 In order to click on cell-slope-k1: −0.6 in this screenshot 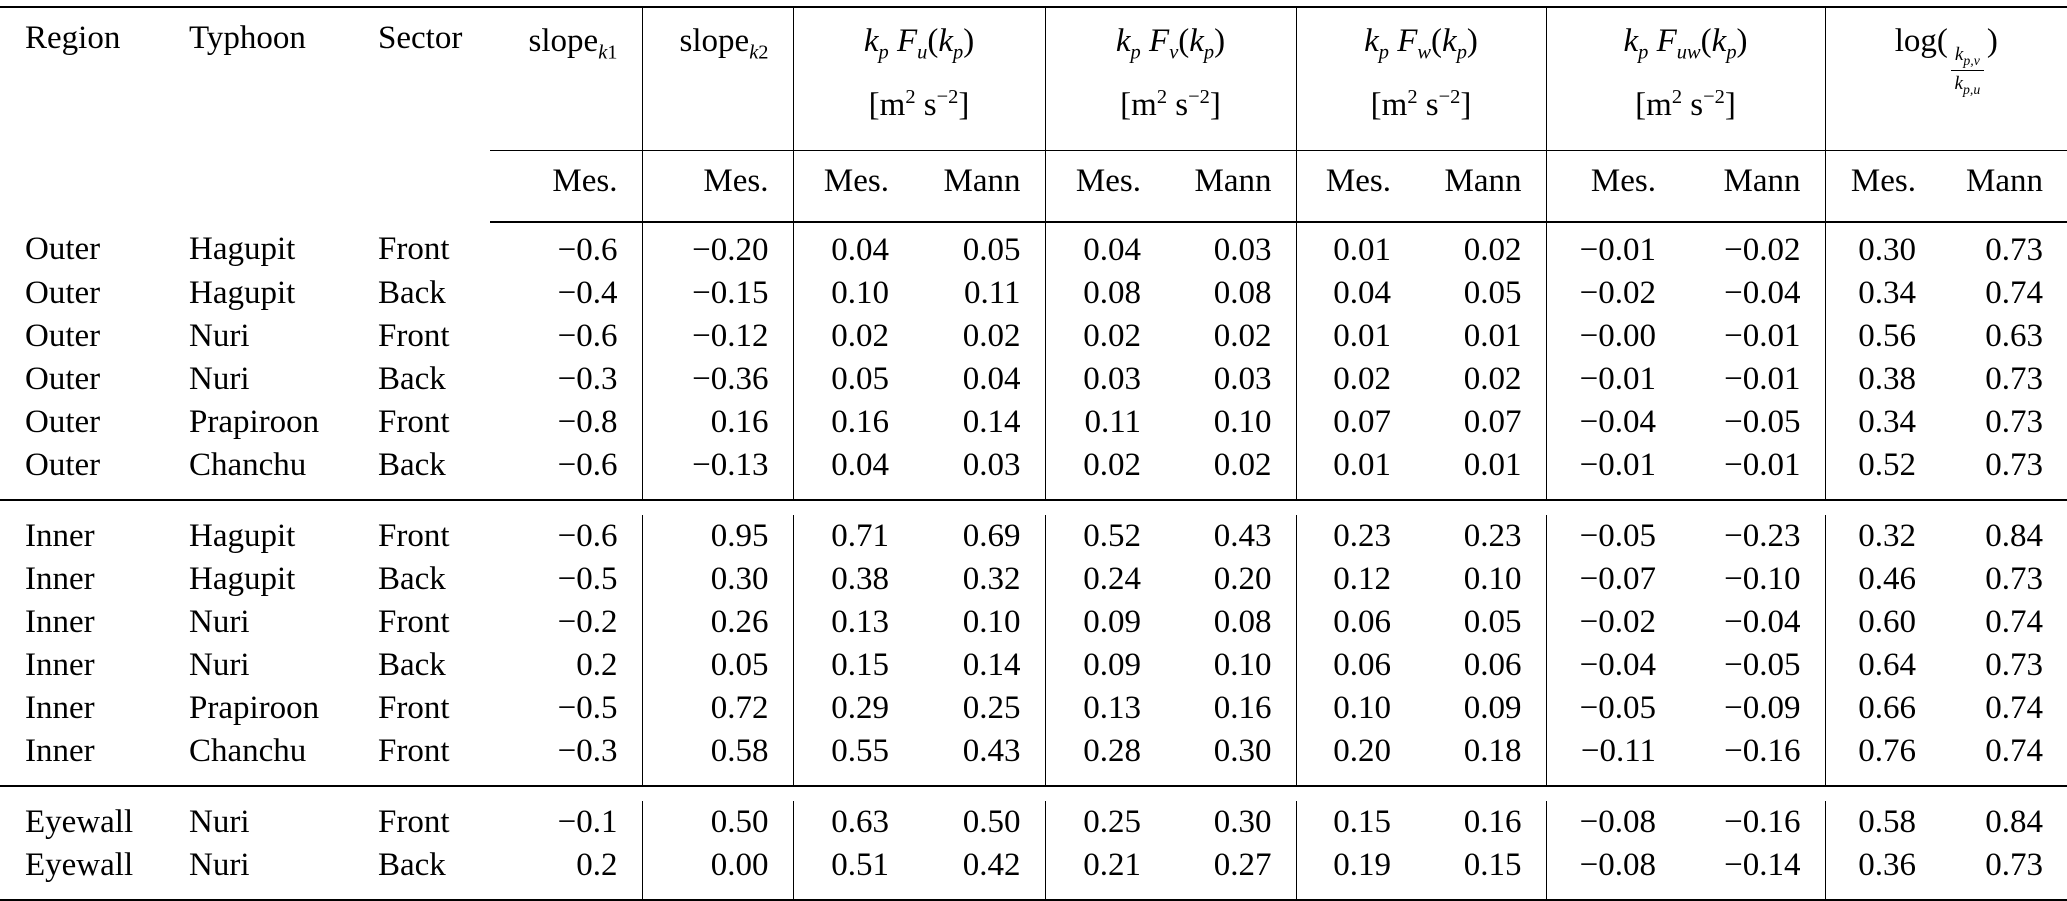, I will do `click(566, 246)`.